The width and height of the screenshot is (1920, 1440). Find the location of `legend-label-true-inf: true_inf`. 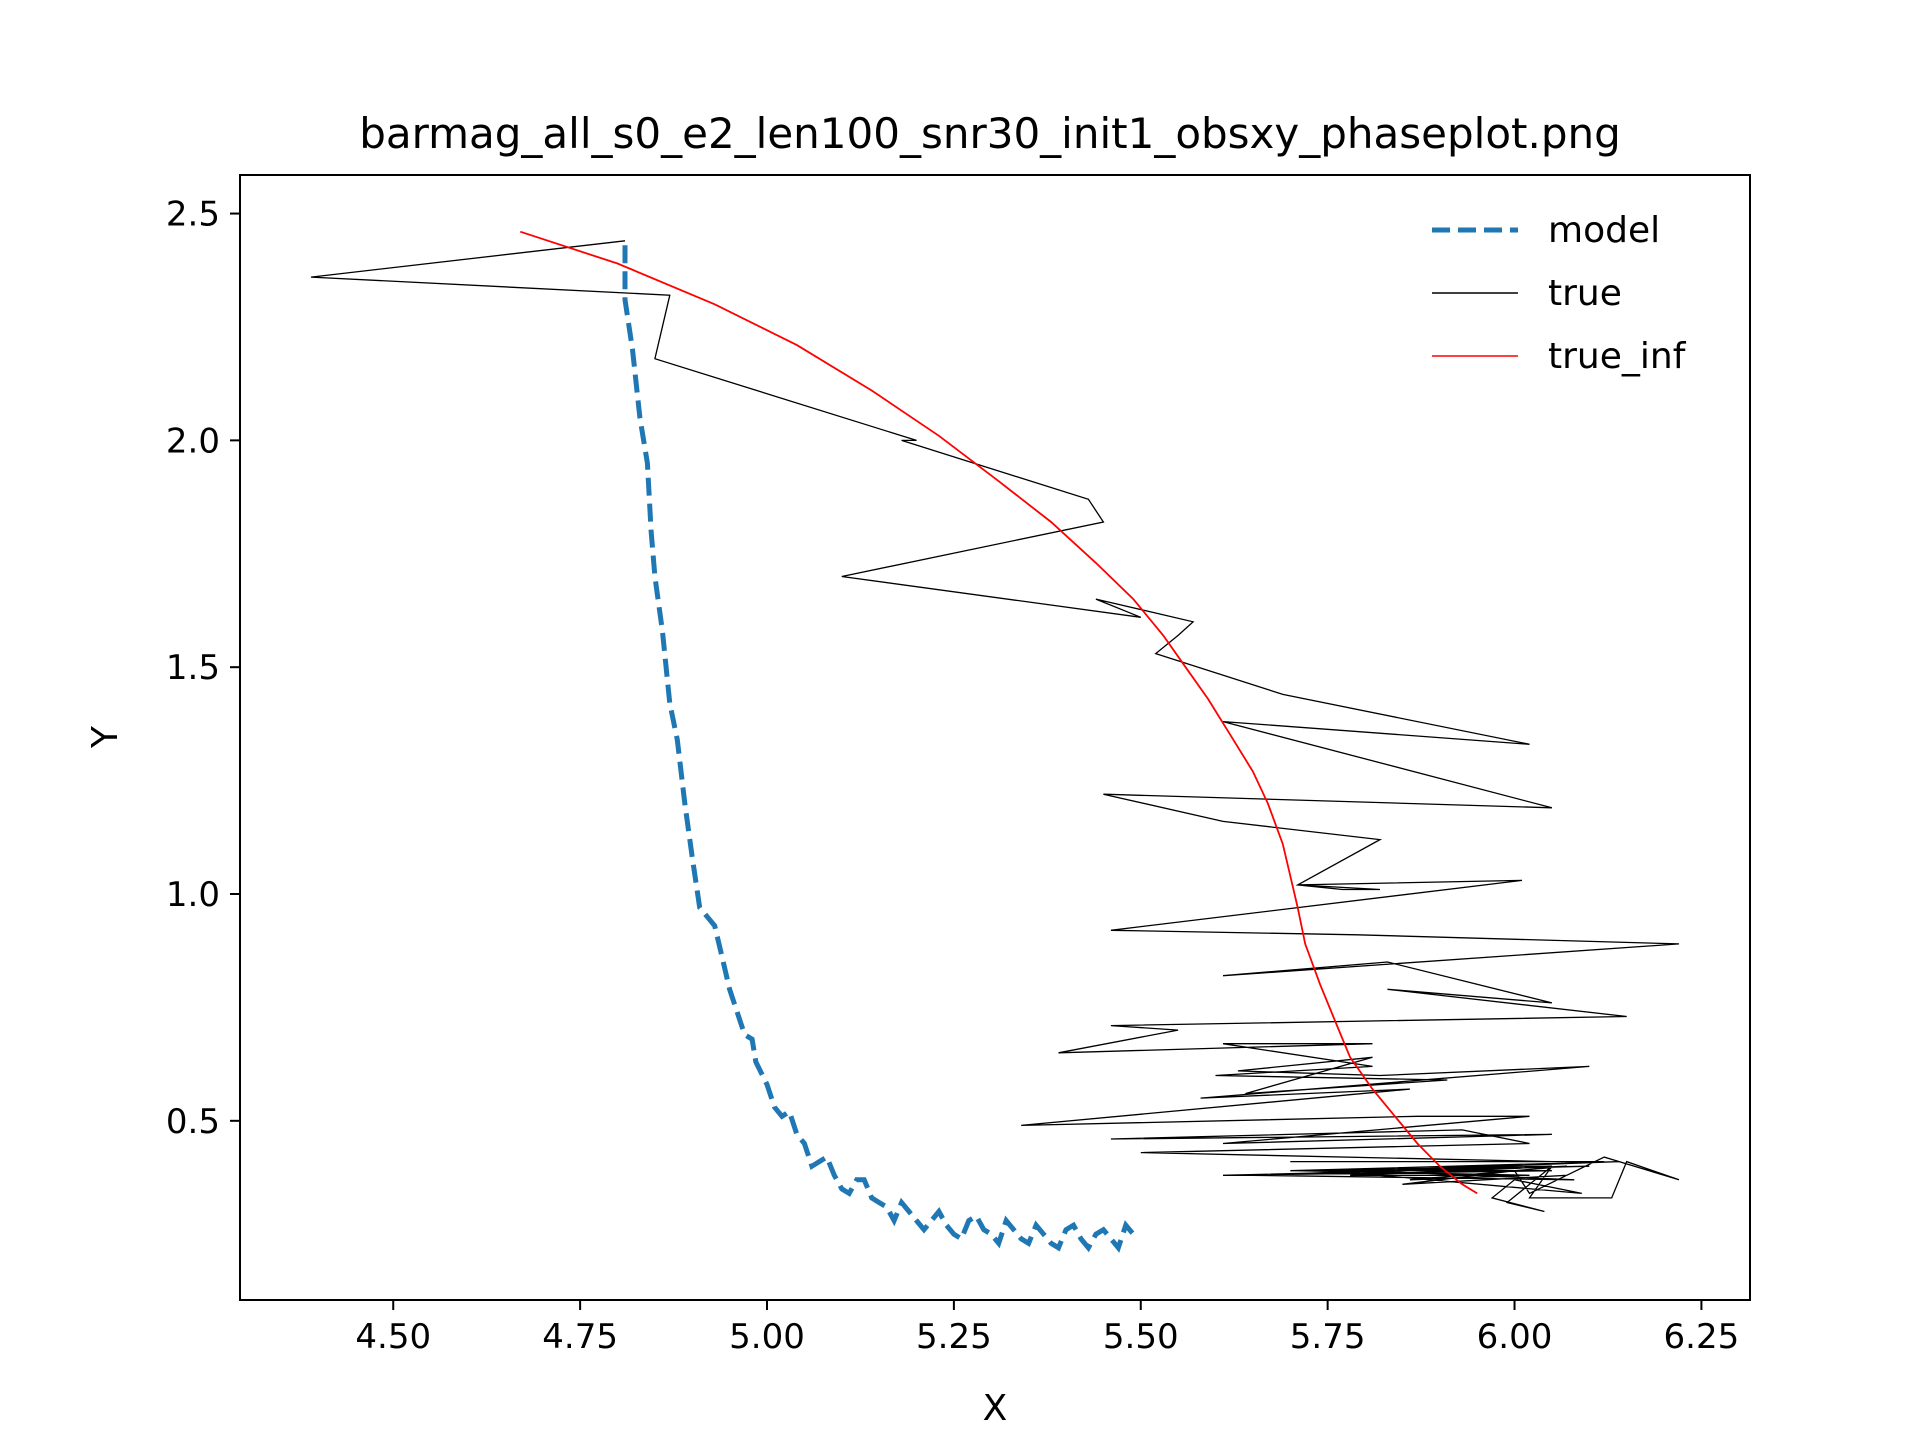

legend-label-true-inf: true_inf is located at coordinates (1617, 356).